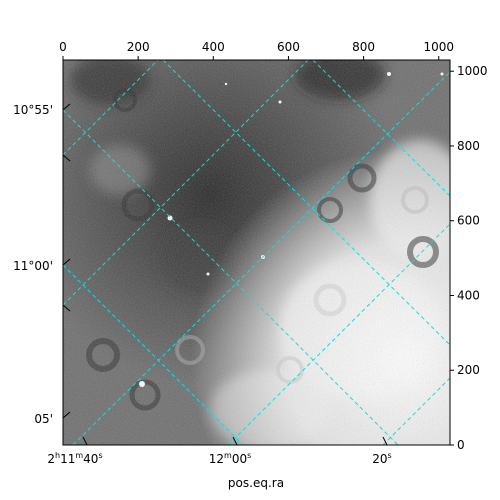 Image resolution: width=500 pixels, height=500 pixels. What do you see at coordinates (256, 483) in the screenshot?
I see `x-axis-label: pos.eq.ra` at bounding box center [256, 483].